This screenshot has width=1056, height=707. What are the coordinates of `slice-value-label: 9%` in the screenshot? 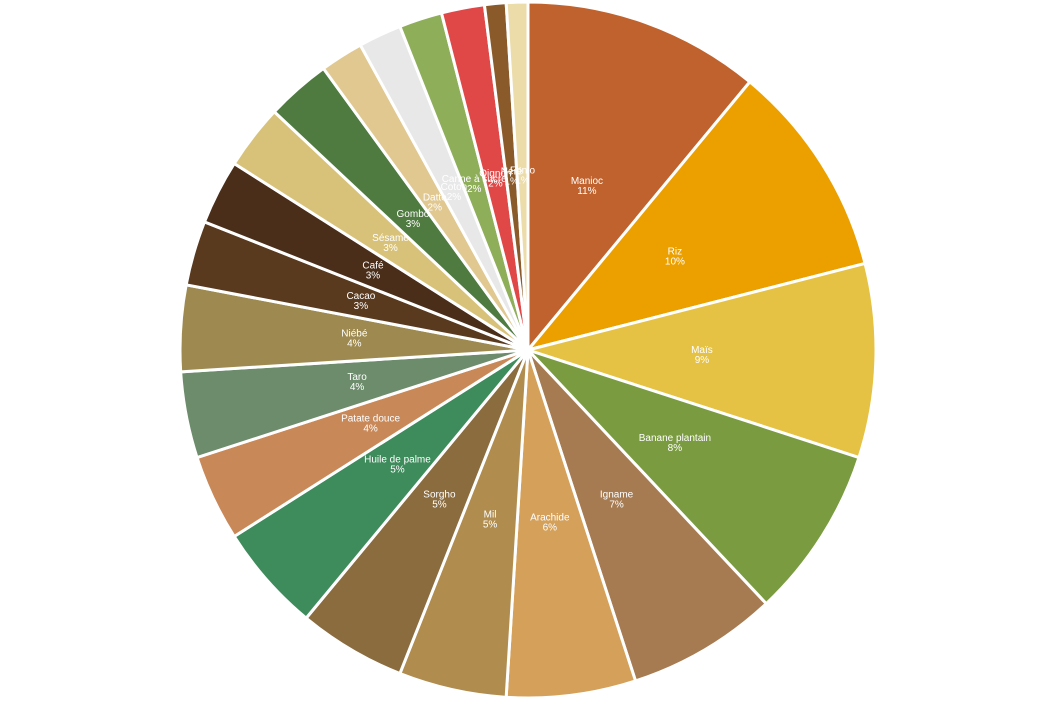 It's located at (702, 360).